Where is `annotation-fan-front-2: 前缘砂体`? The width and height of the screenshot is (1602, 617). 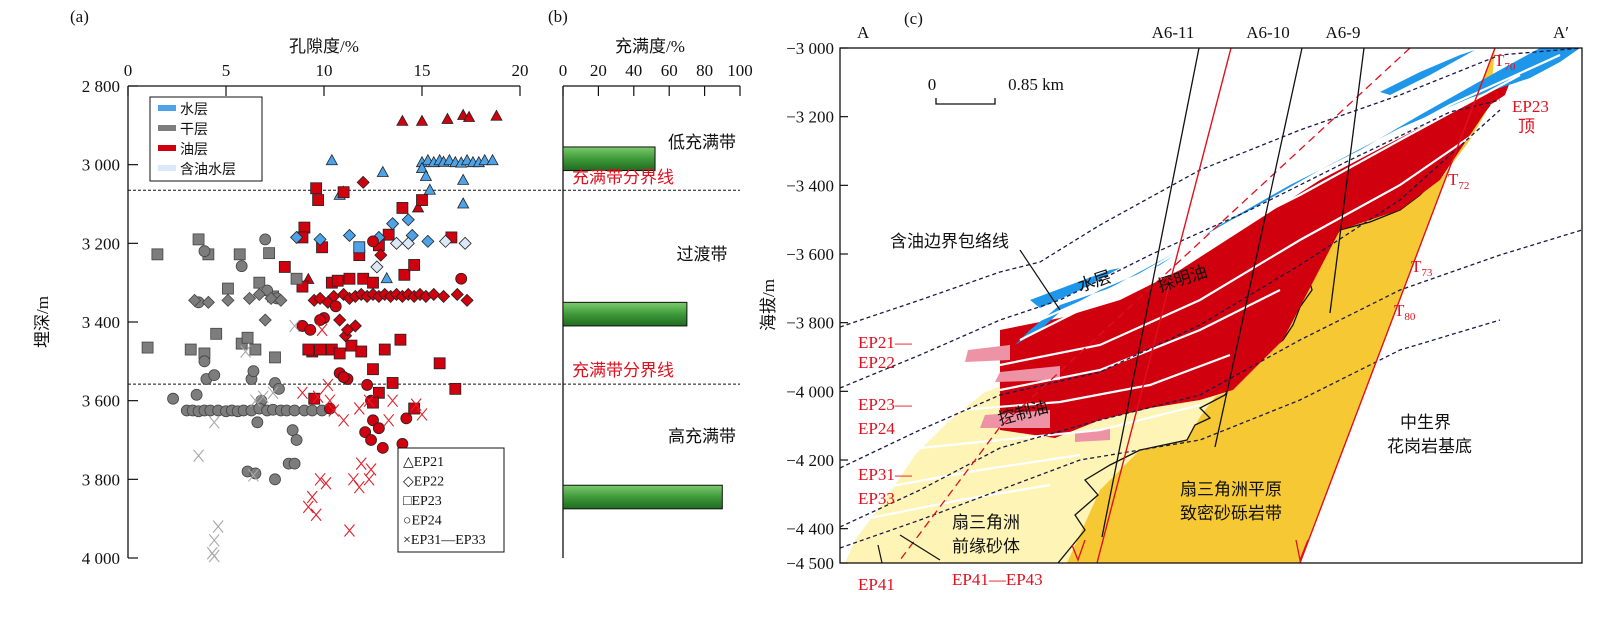 annotation-fan-front-2: 前缘砂体 is located at coordinates (986, 546).